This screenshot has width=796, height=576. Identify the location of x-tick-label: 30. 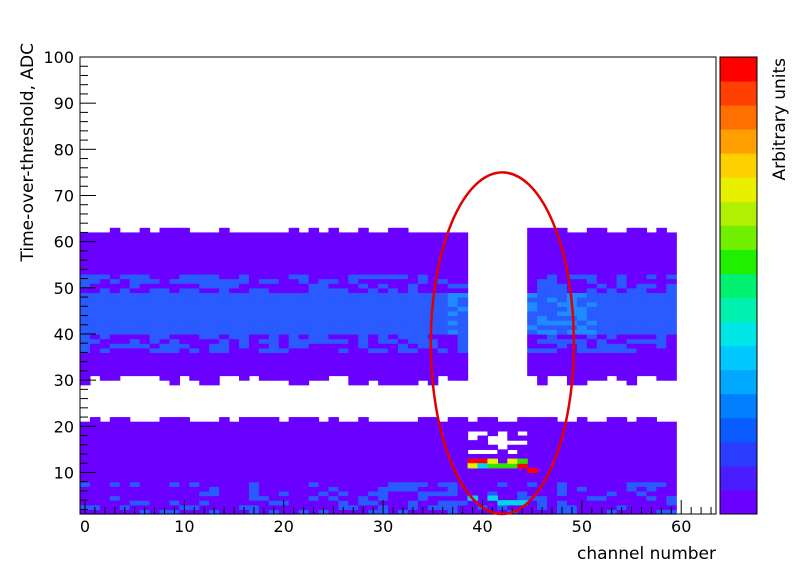
(383, 526).